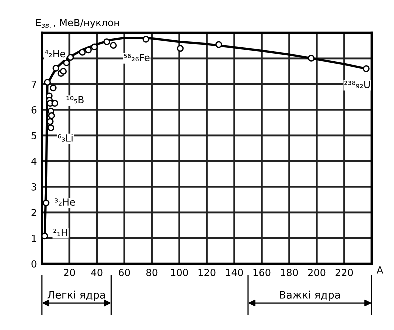 This screenshot has height=330, width=394. What do you see at coordinates (34, 136) in the screenshot?
I see `y-tick-label: 5` at bounding box center [34, 136].